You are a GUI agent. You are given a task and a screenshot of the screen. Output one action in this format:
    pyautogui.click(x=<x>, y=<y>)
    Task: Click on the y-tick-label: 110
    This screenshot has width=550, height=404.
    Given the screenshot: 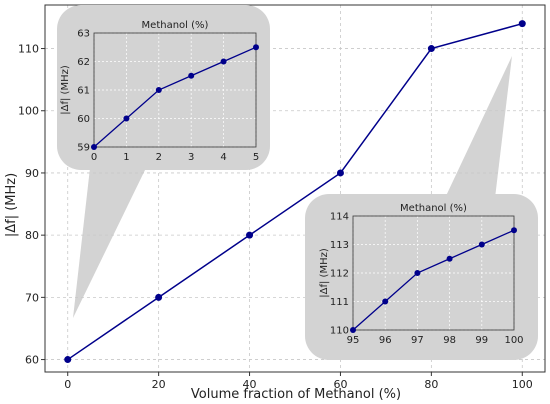 What is the action you would take?
    pyautogui.click(x=28, y=49)
    